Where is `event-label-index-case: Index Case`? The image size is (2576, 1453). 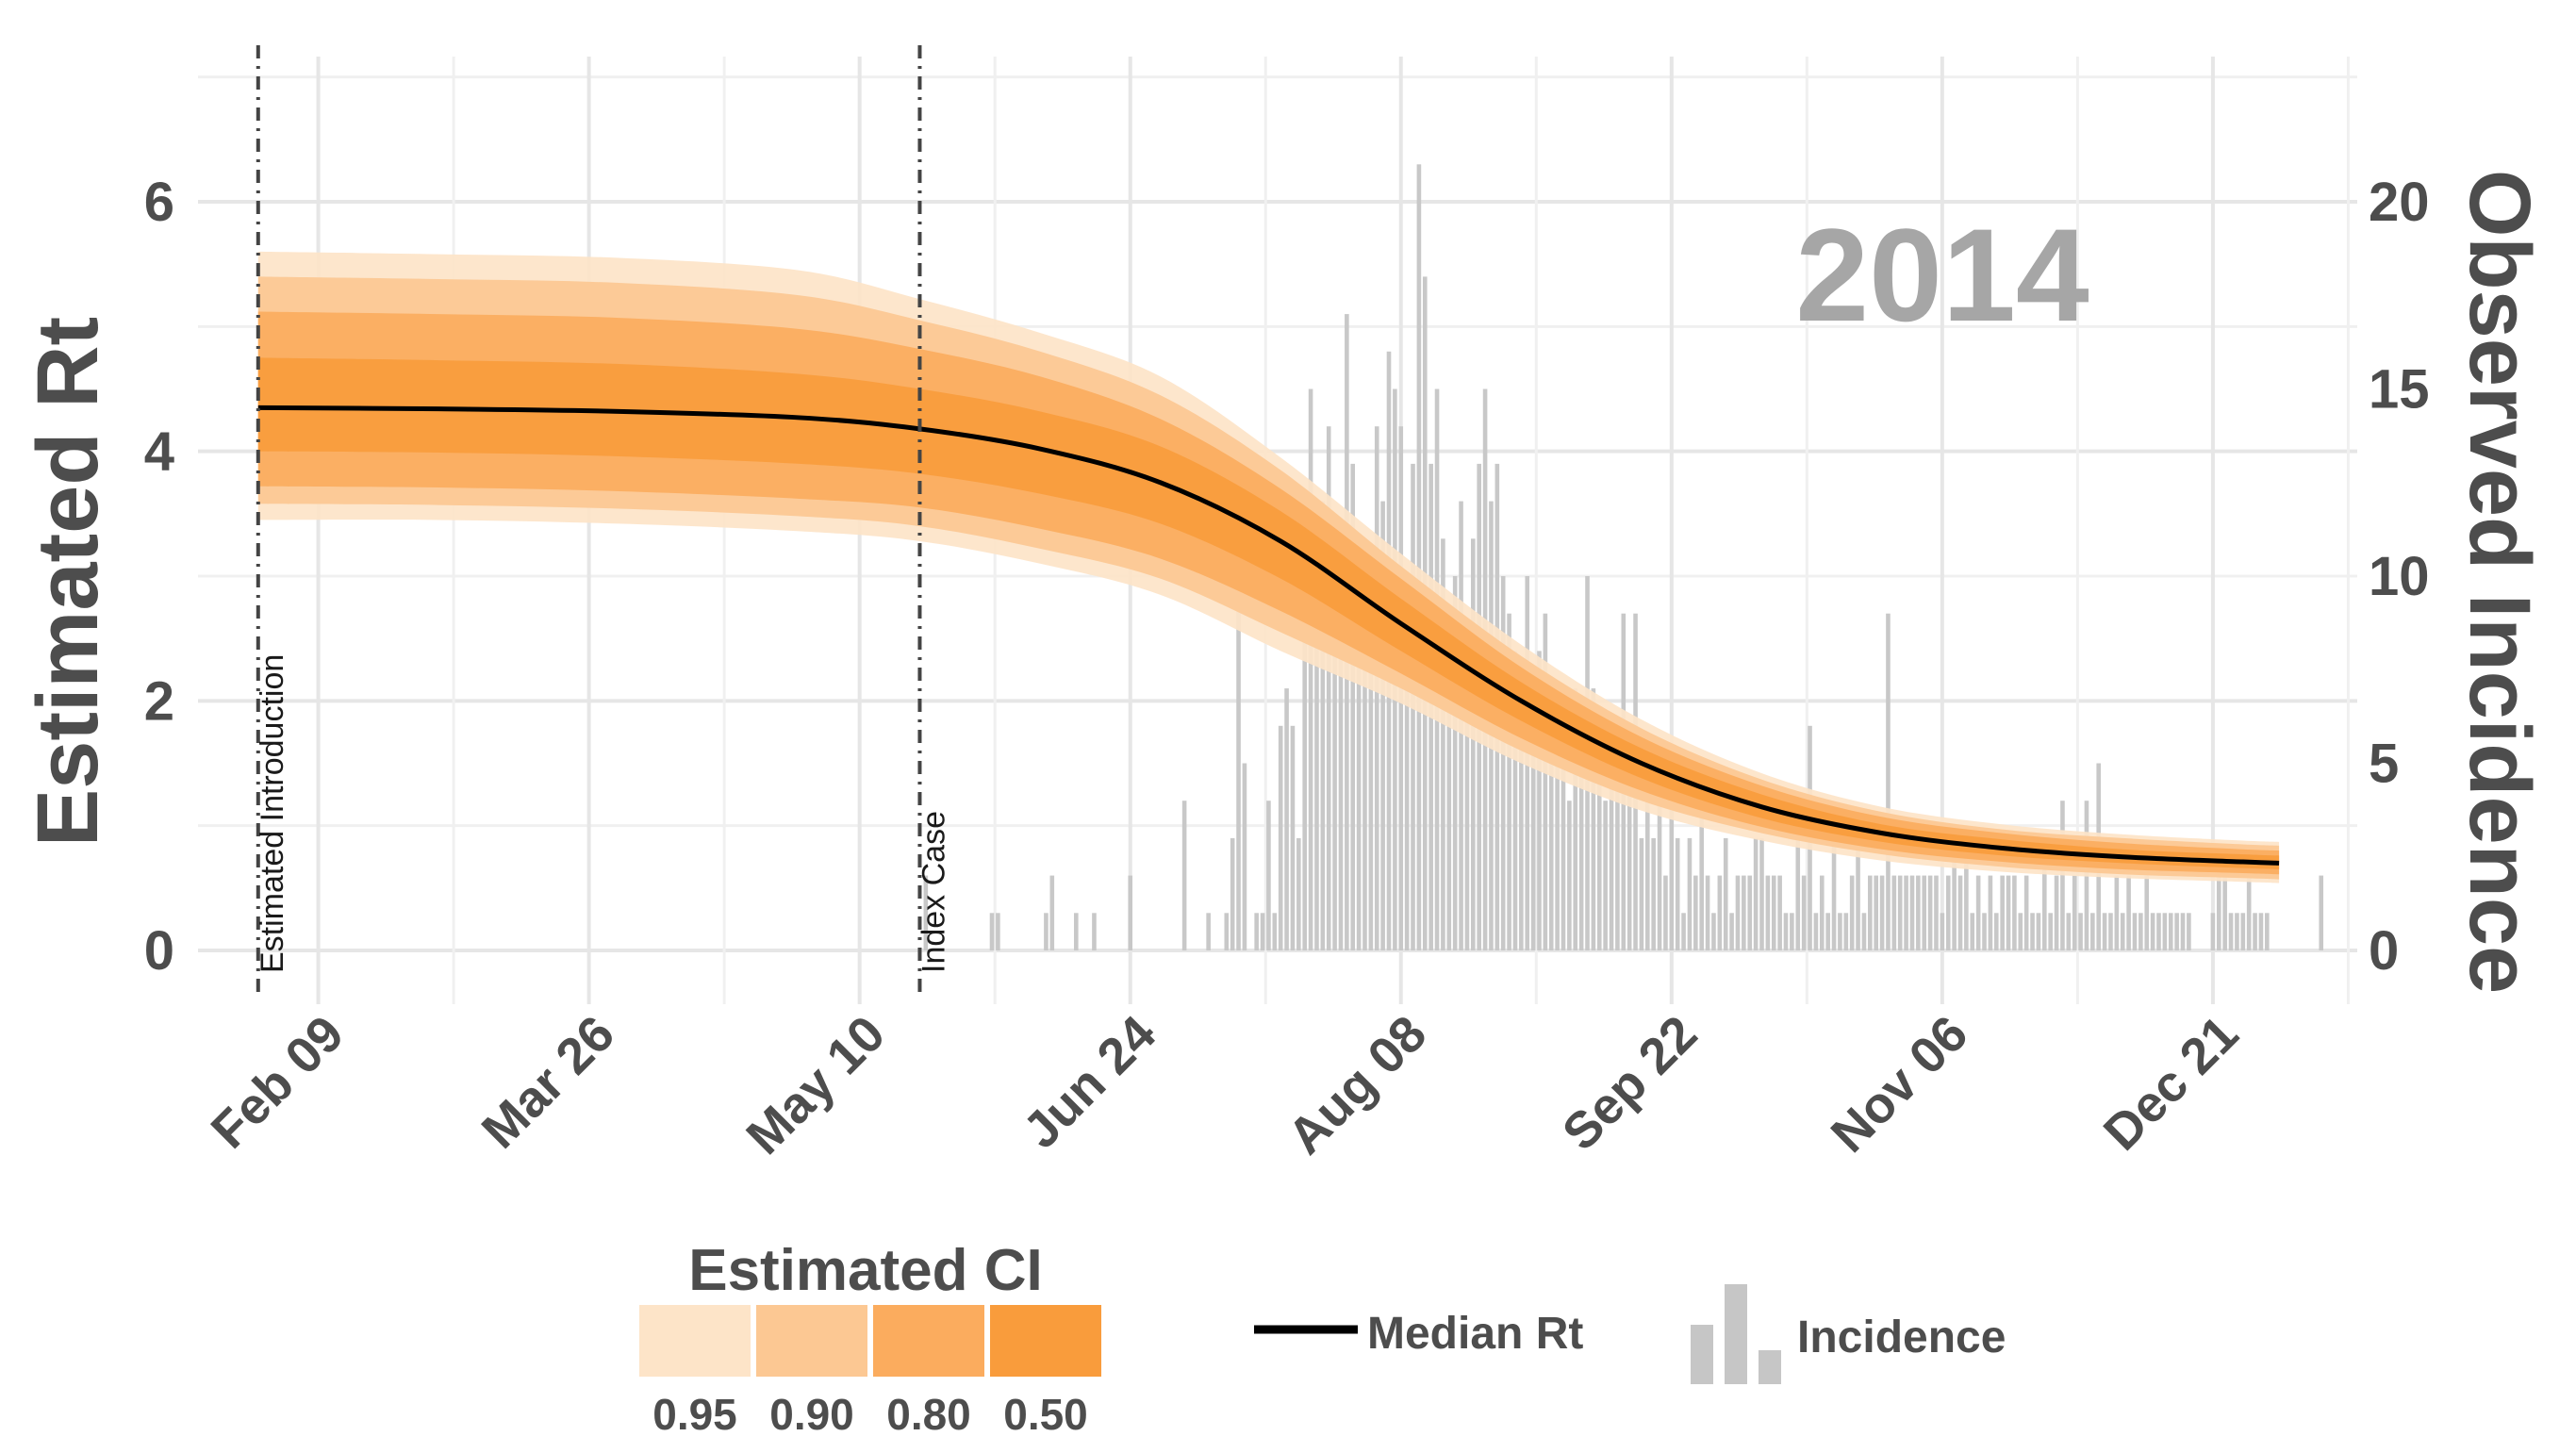
event-label-index-case: Index Case is located at coordinates (933, 892).